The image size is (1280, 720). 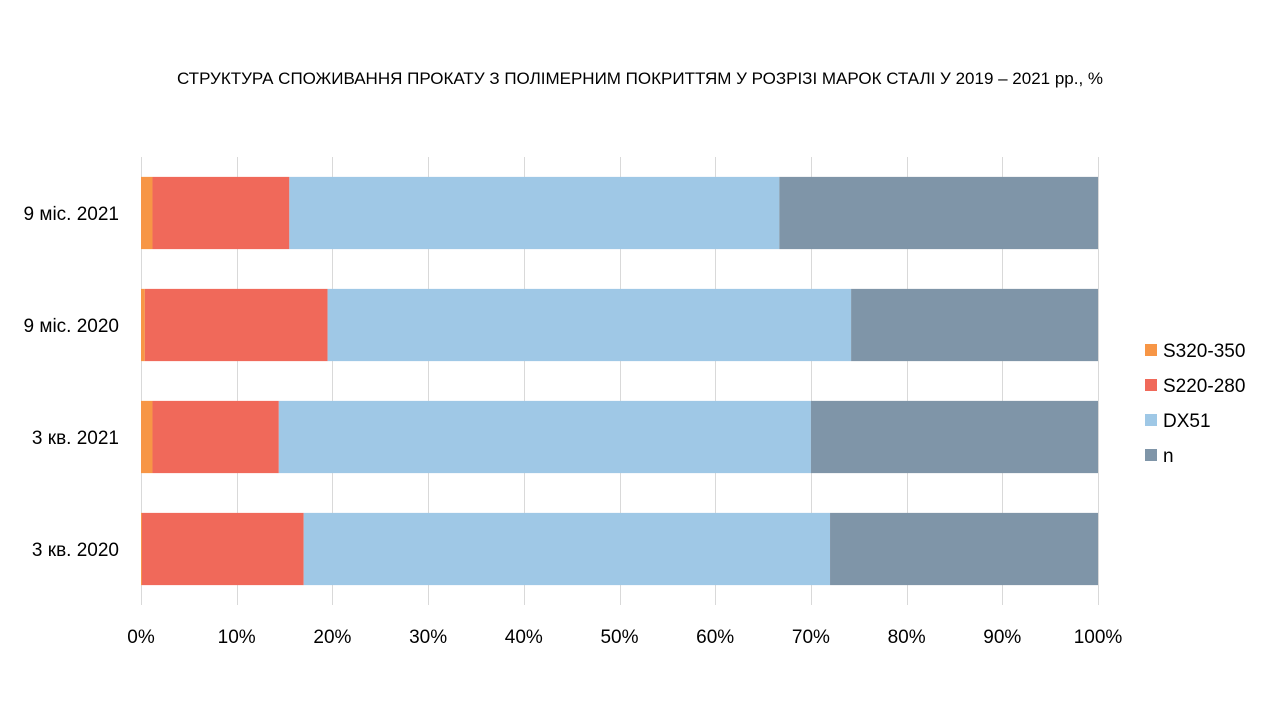 What do you see at coordinates (1002, 637) in the screenshot?
I see `x-tick-label: 90%` at bounding box center [1002, 637].